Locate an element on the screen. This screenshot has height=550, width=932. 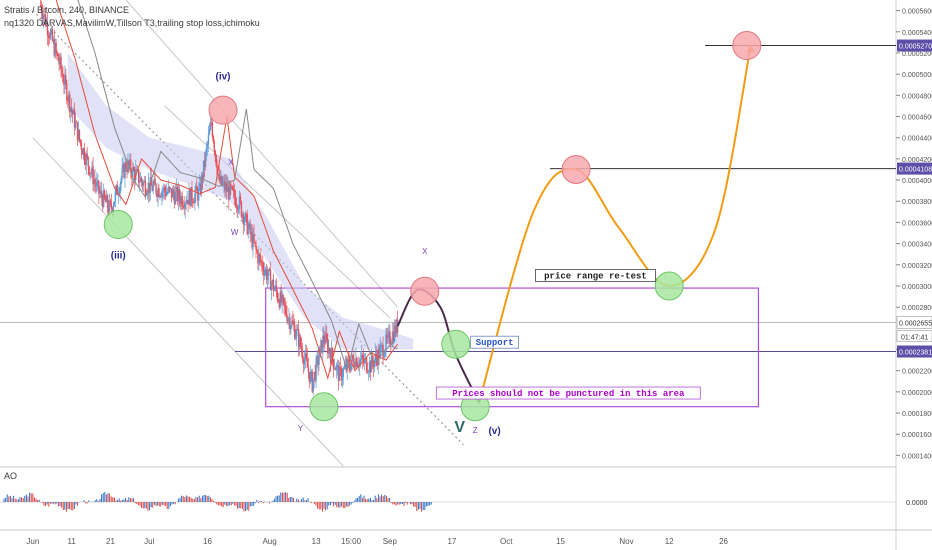
y-tick-label: 0.0005400 is located at coordinates (917, 33).